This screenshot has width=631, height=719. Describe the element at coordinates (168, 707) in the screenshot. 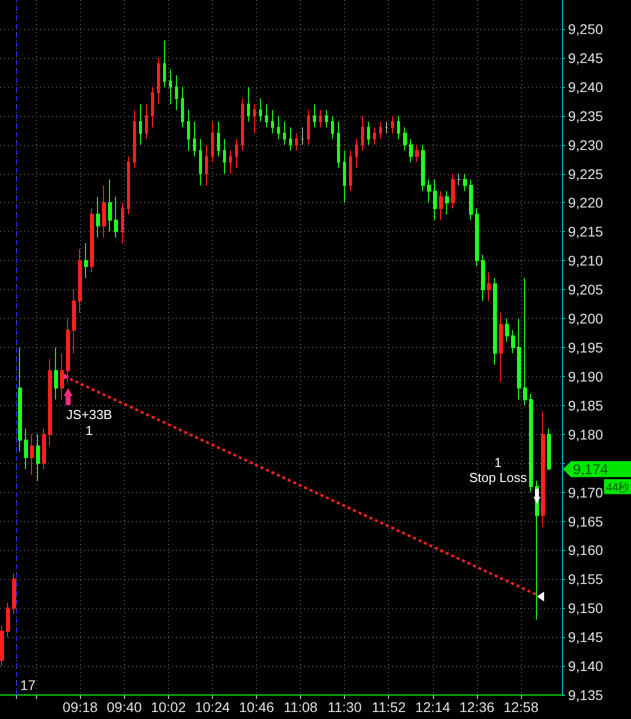

I see `x-tick-label: 10:02` at that location.